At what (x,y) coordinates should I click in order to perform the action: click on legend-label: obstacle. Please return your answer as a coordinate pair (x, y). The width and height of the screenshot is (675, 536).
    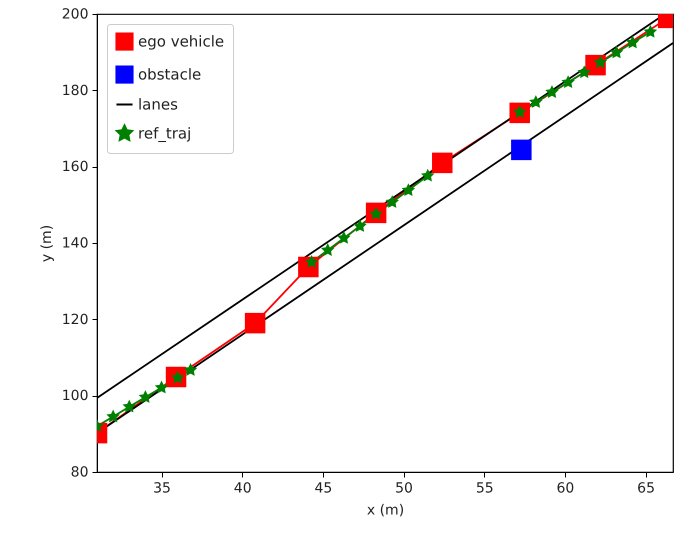
    Looking at the image, I should click on (170, 75).